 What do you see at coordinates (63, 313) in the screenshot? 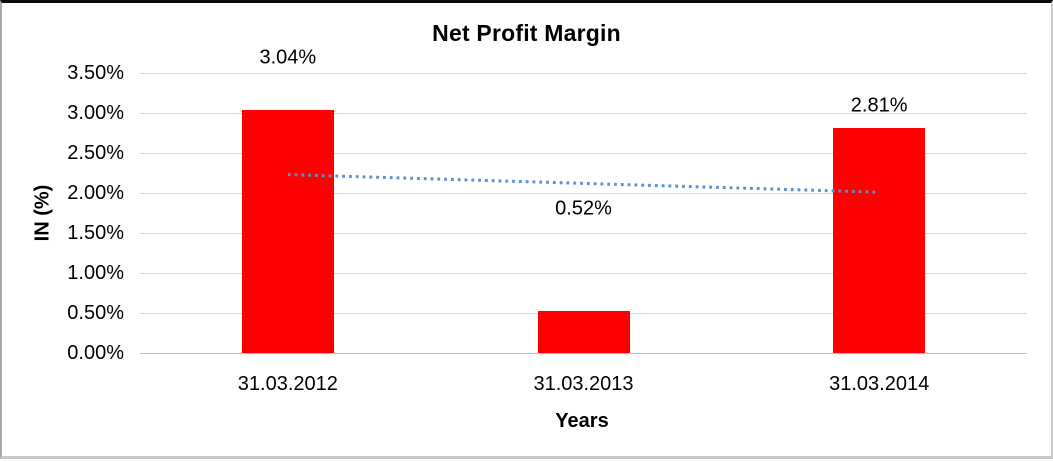
I see `y-tick-label: 0.50%` at bounding box center [63, 313].